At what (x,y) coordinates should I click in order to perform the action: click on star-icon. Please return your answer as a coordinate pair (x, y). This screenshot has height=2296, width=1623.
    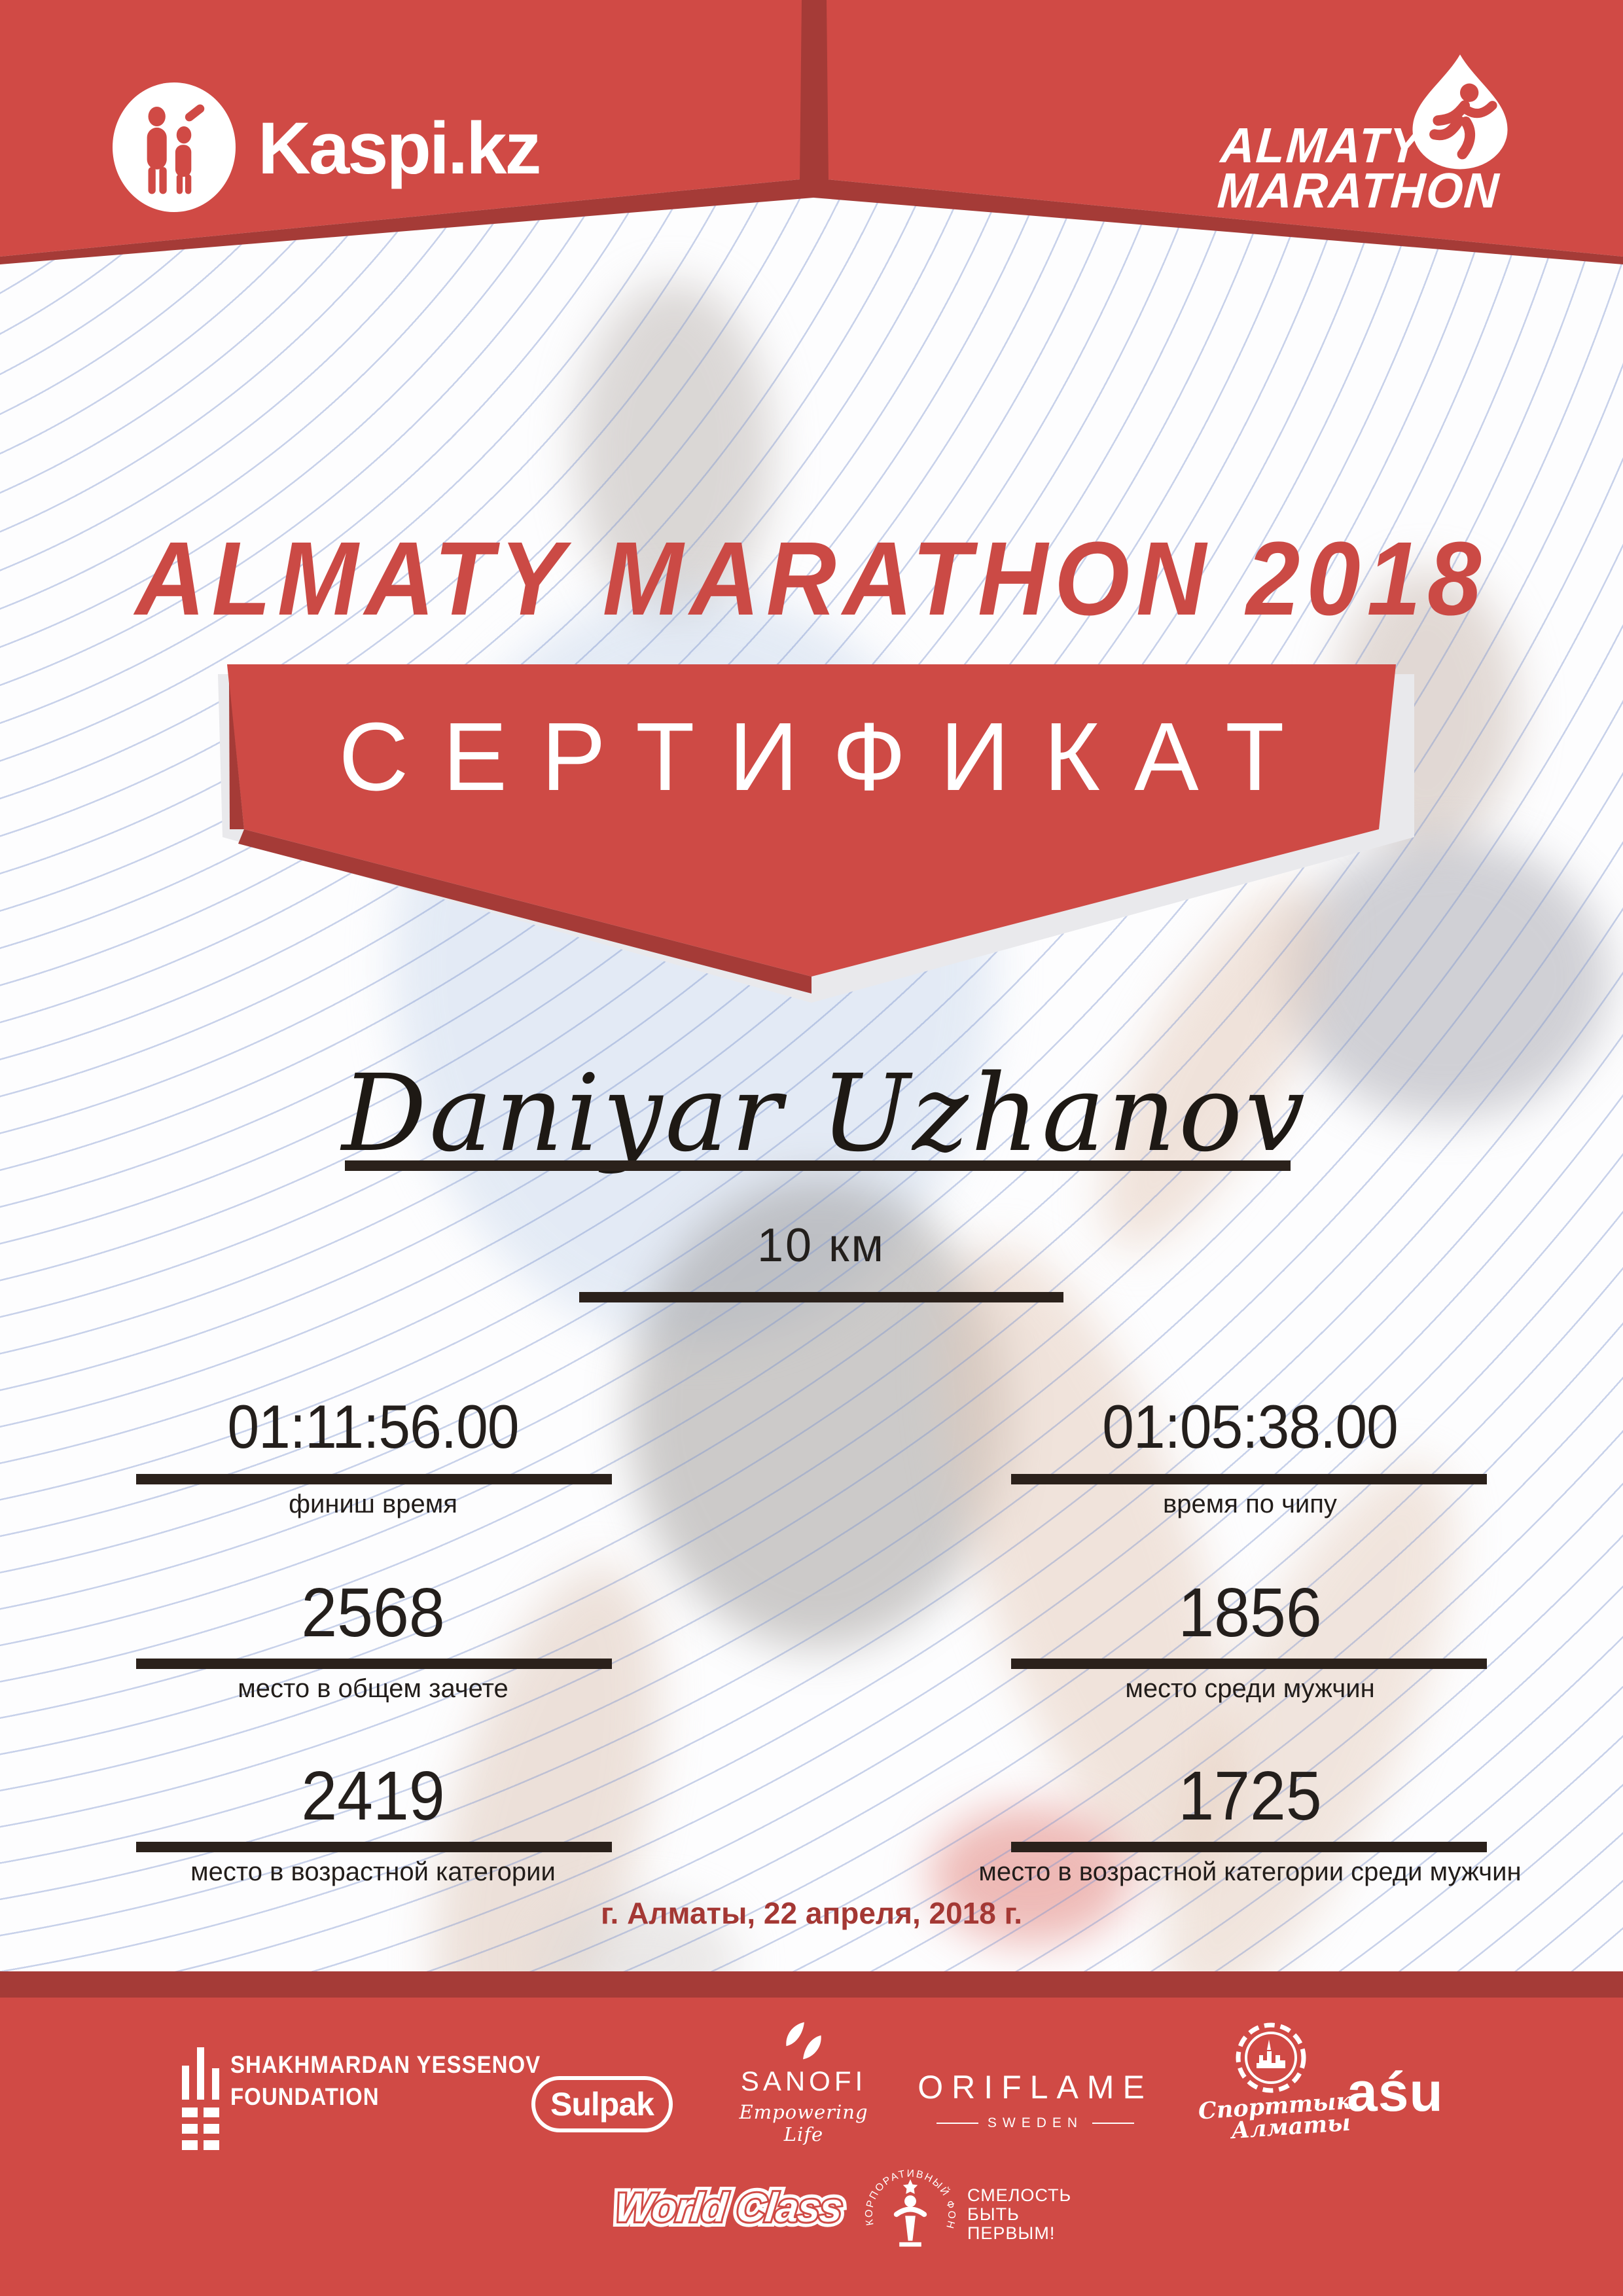
    Looking at the image, I should click on (910, 2186).